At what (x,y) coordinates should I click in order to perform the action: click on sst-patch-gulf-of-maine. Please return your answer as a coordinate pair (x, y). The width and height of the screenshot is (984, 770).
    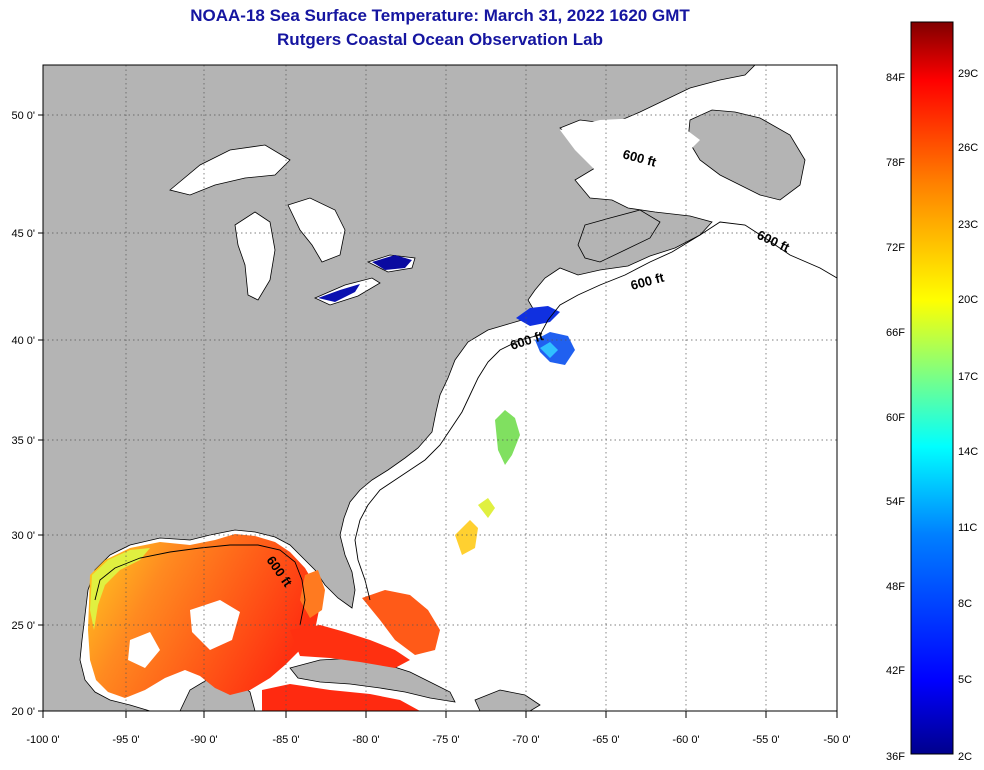
    Looking at the image, I should click on (538, 316).